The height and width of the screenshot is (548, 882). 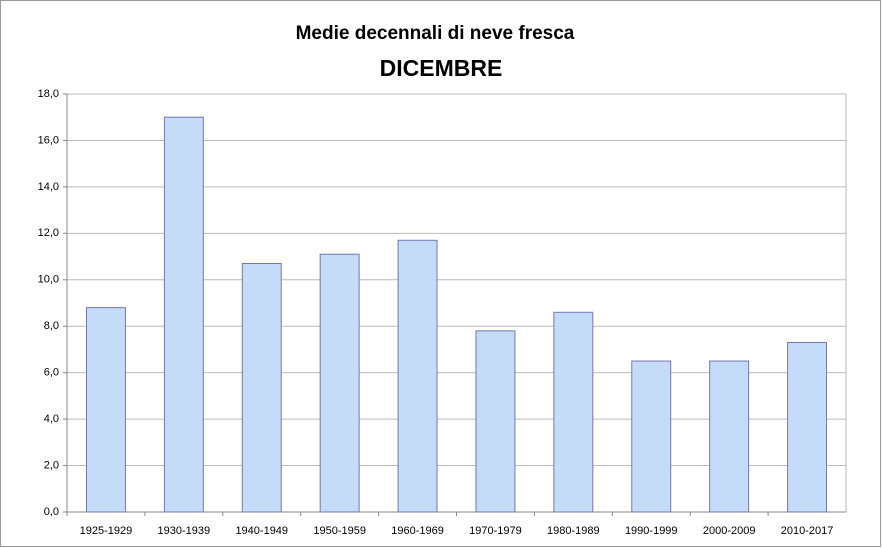 What do you see at coordinates (807, 531) in the screenshot?
I see `x-tick-label: 2010-2017` at bounding box center [807, 531].